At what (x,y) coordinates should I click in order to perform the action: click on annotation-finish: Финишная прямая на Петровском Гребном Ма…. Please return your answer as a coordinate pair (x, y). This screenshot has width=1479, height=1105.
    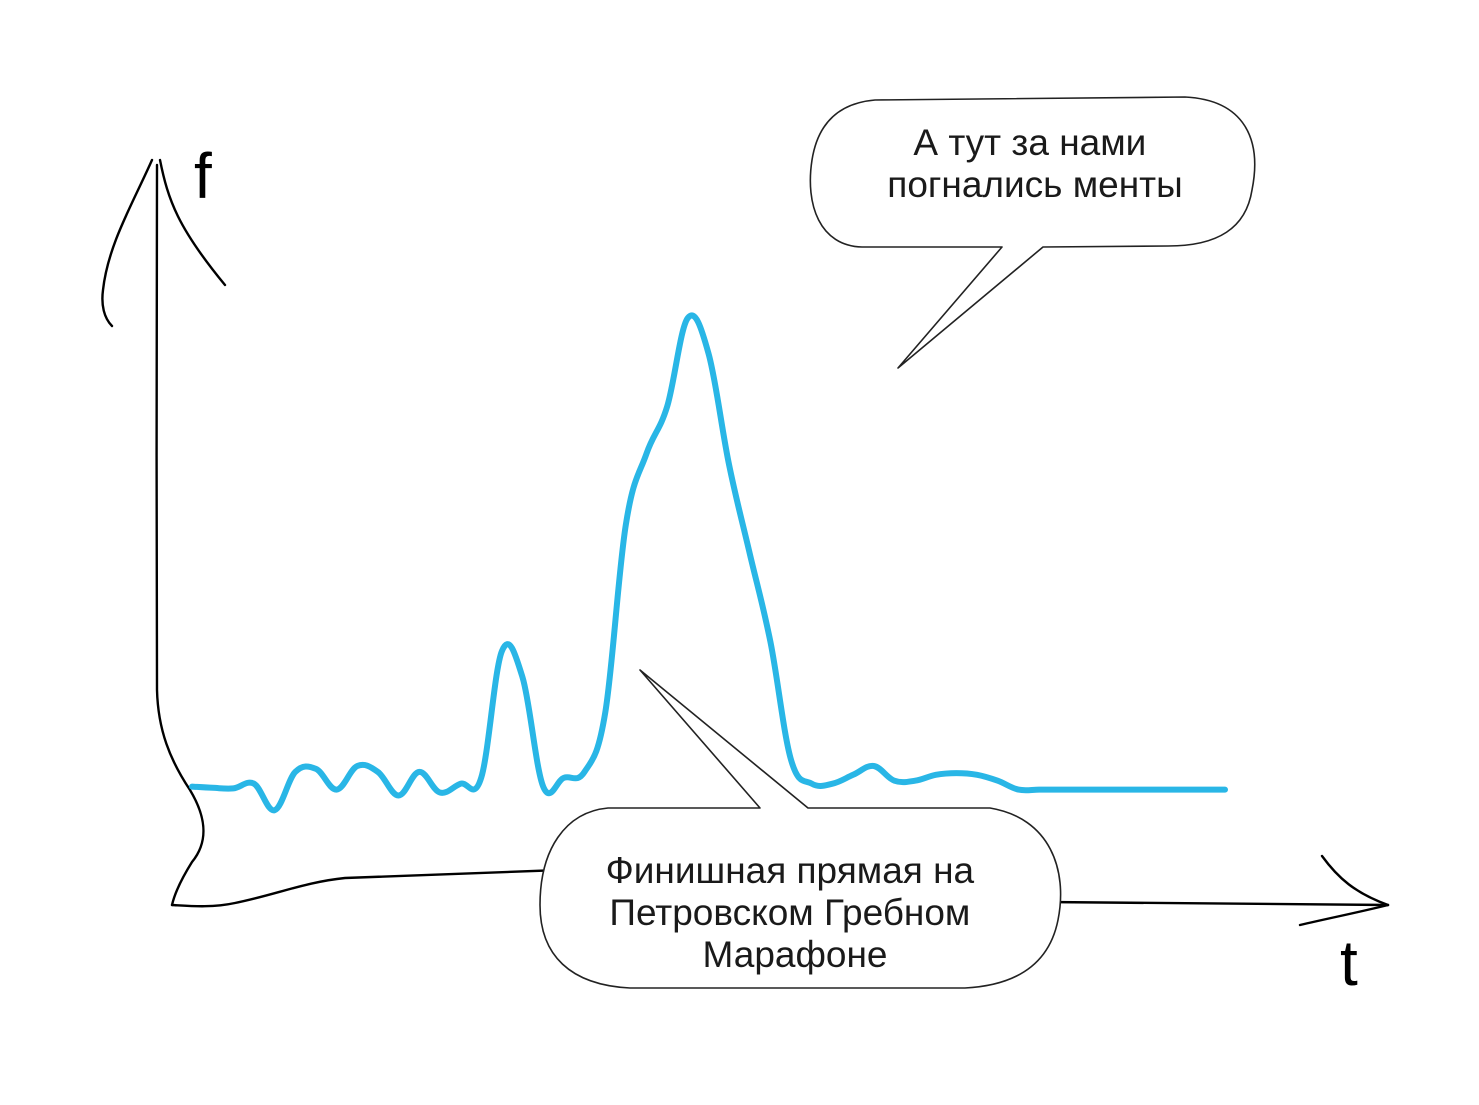
    Looking at the image, I should click on (800, 829).